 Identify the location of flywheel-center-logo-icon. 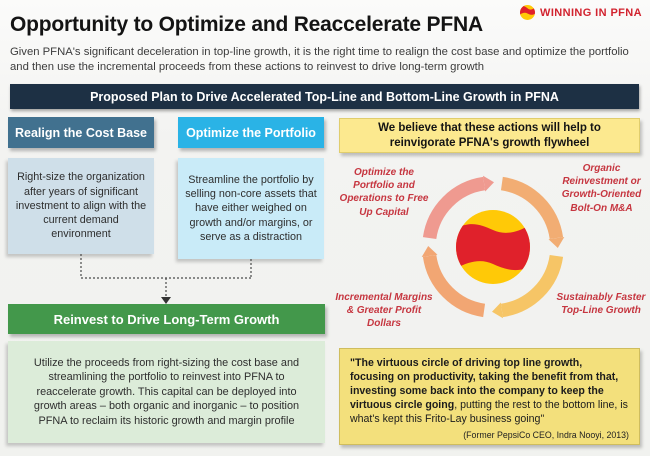
(493, 247).